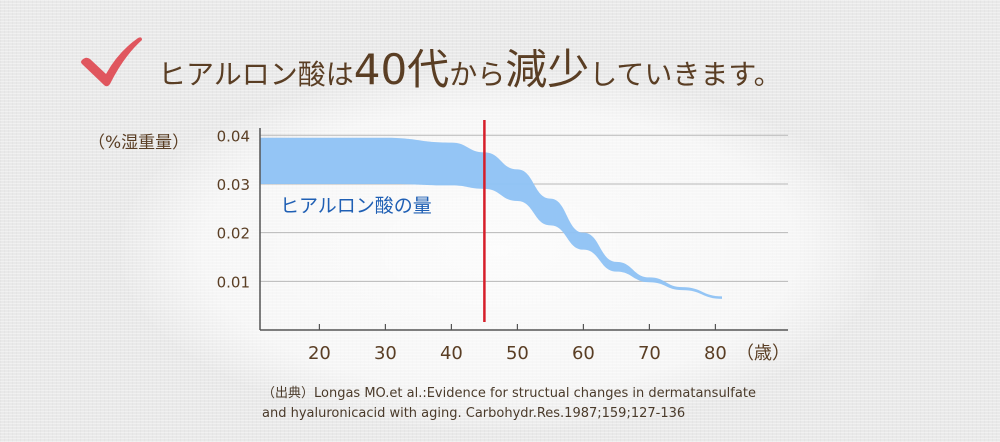  I want to click on x-tick-label: 80, so click(715, 353).